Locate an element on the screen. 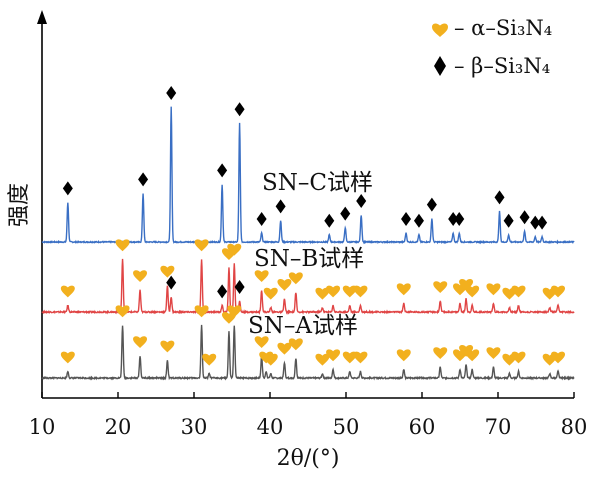 The height and width of the screenshot is (480, 594). xrd-line-sn-b is located at coordinates (308, 286).